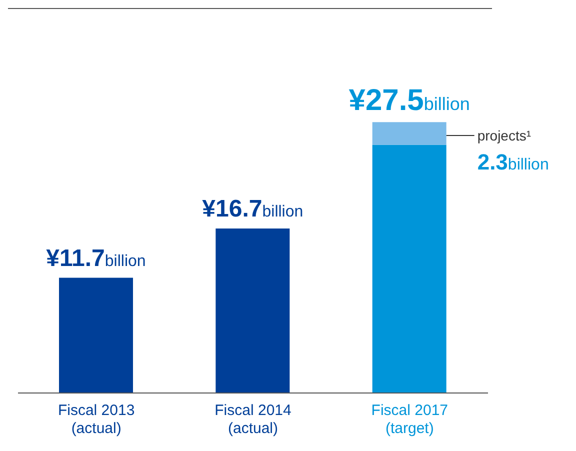 The image size is (576, 451). What do you see at coordinates (96, 258) in the screenshot?
I see `total-label: ¥11.7billion` at bounding box center [96, 258].